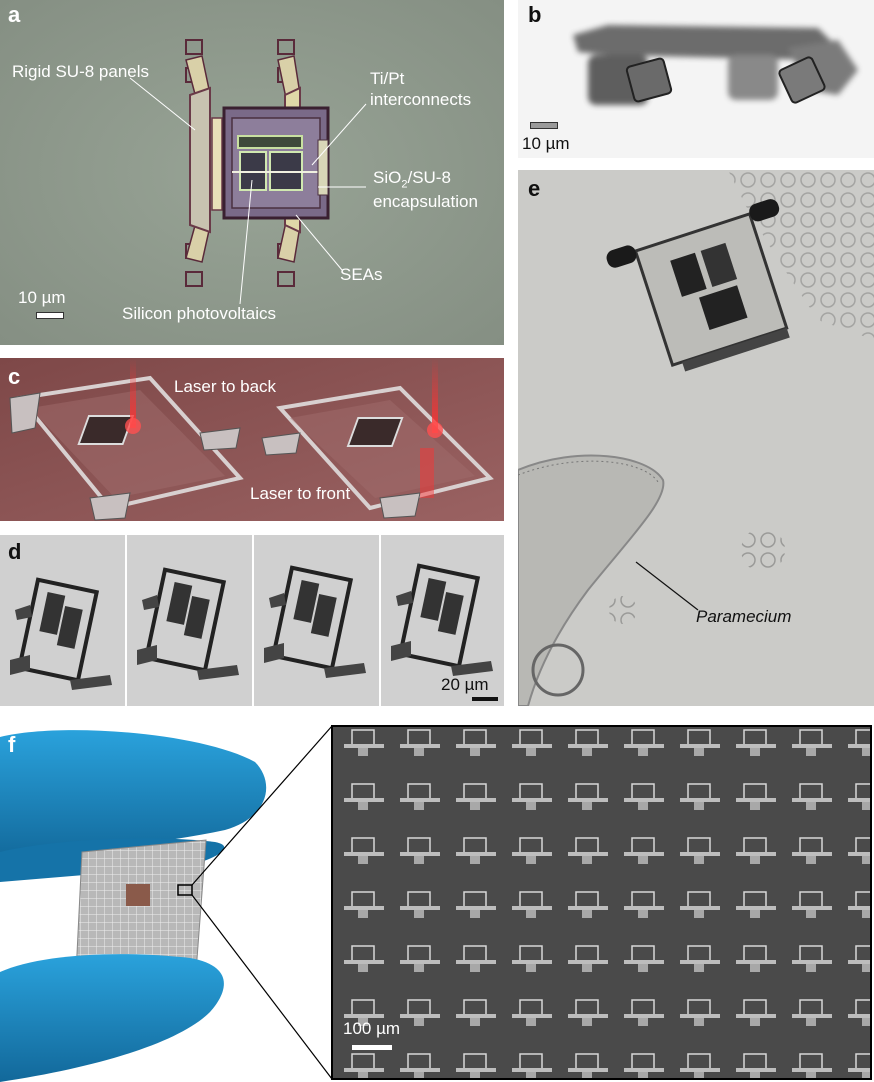 The width and height of the screenshot is (874, 1082). I want to click on encapsulation-pre: SiO, so click(387, 177).